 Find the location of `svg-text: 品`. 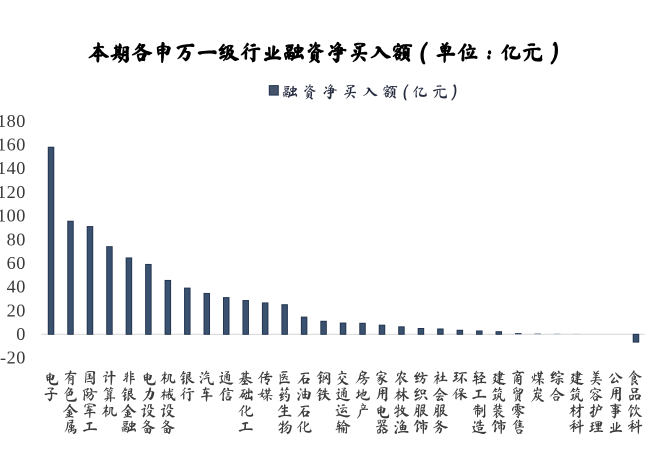

svg-text: 品 is located at coordinates (635, 394).